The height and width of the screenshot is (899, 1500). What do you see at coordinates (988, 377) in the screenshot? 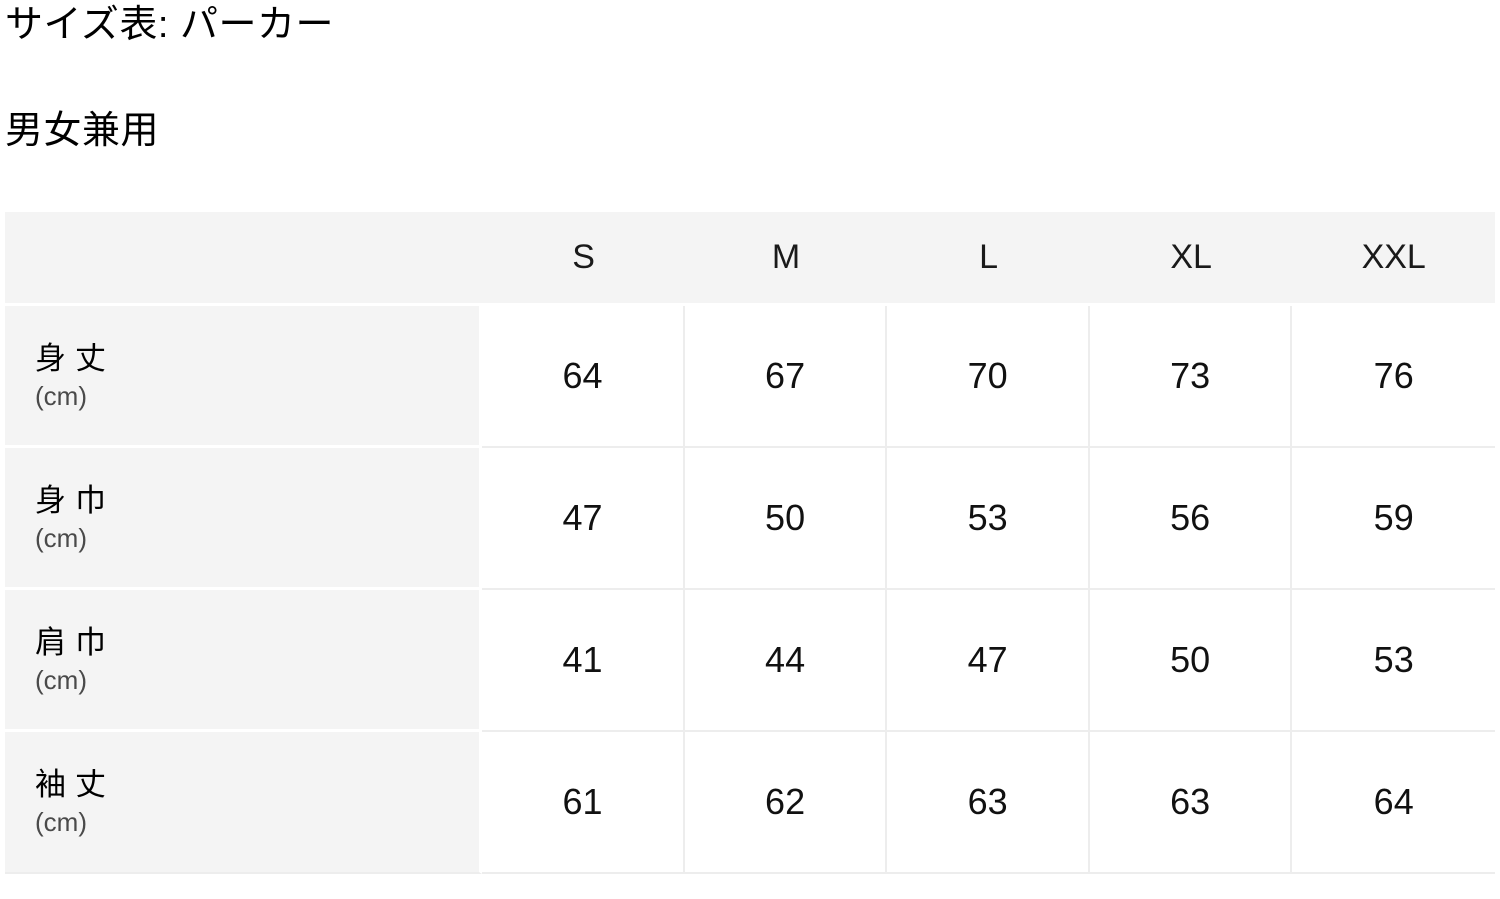
I see `cell-value: 70` at bounding box center [988, 377].